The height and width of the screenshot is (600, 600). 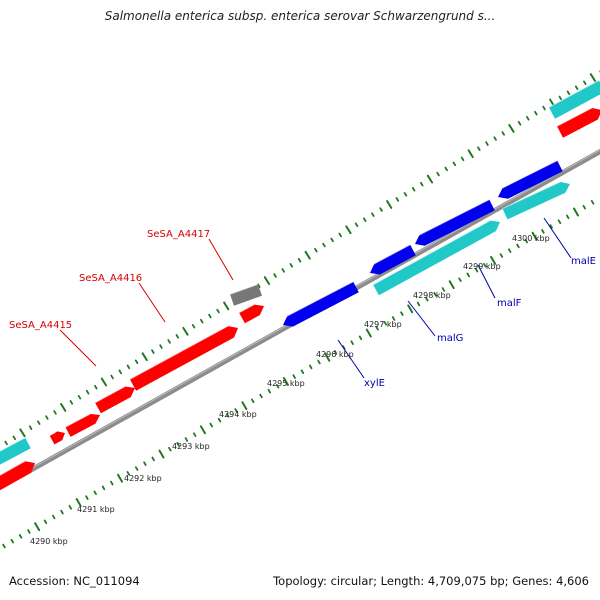 I want to click on gene-SeSA_A4417-highlight, so click(x=244, y=289).